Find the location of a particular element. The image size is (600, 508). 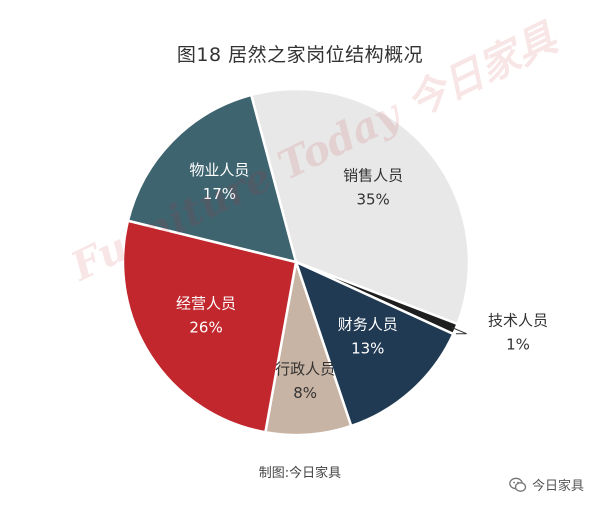

account-name: 今日家具 is located at coordinates (557, 486).